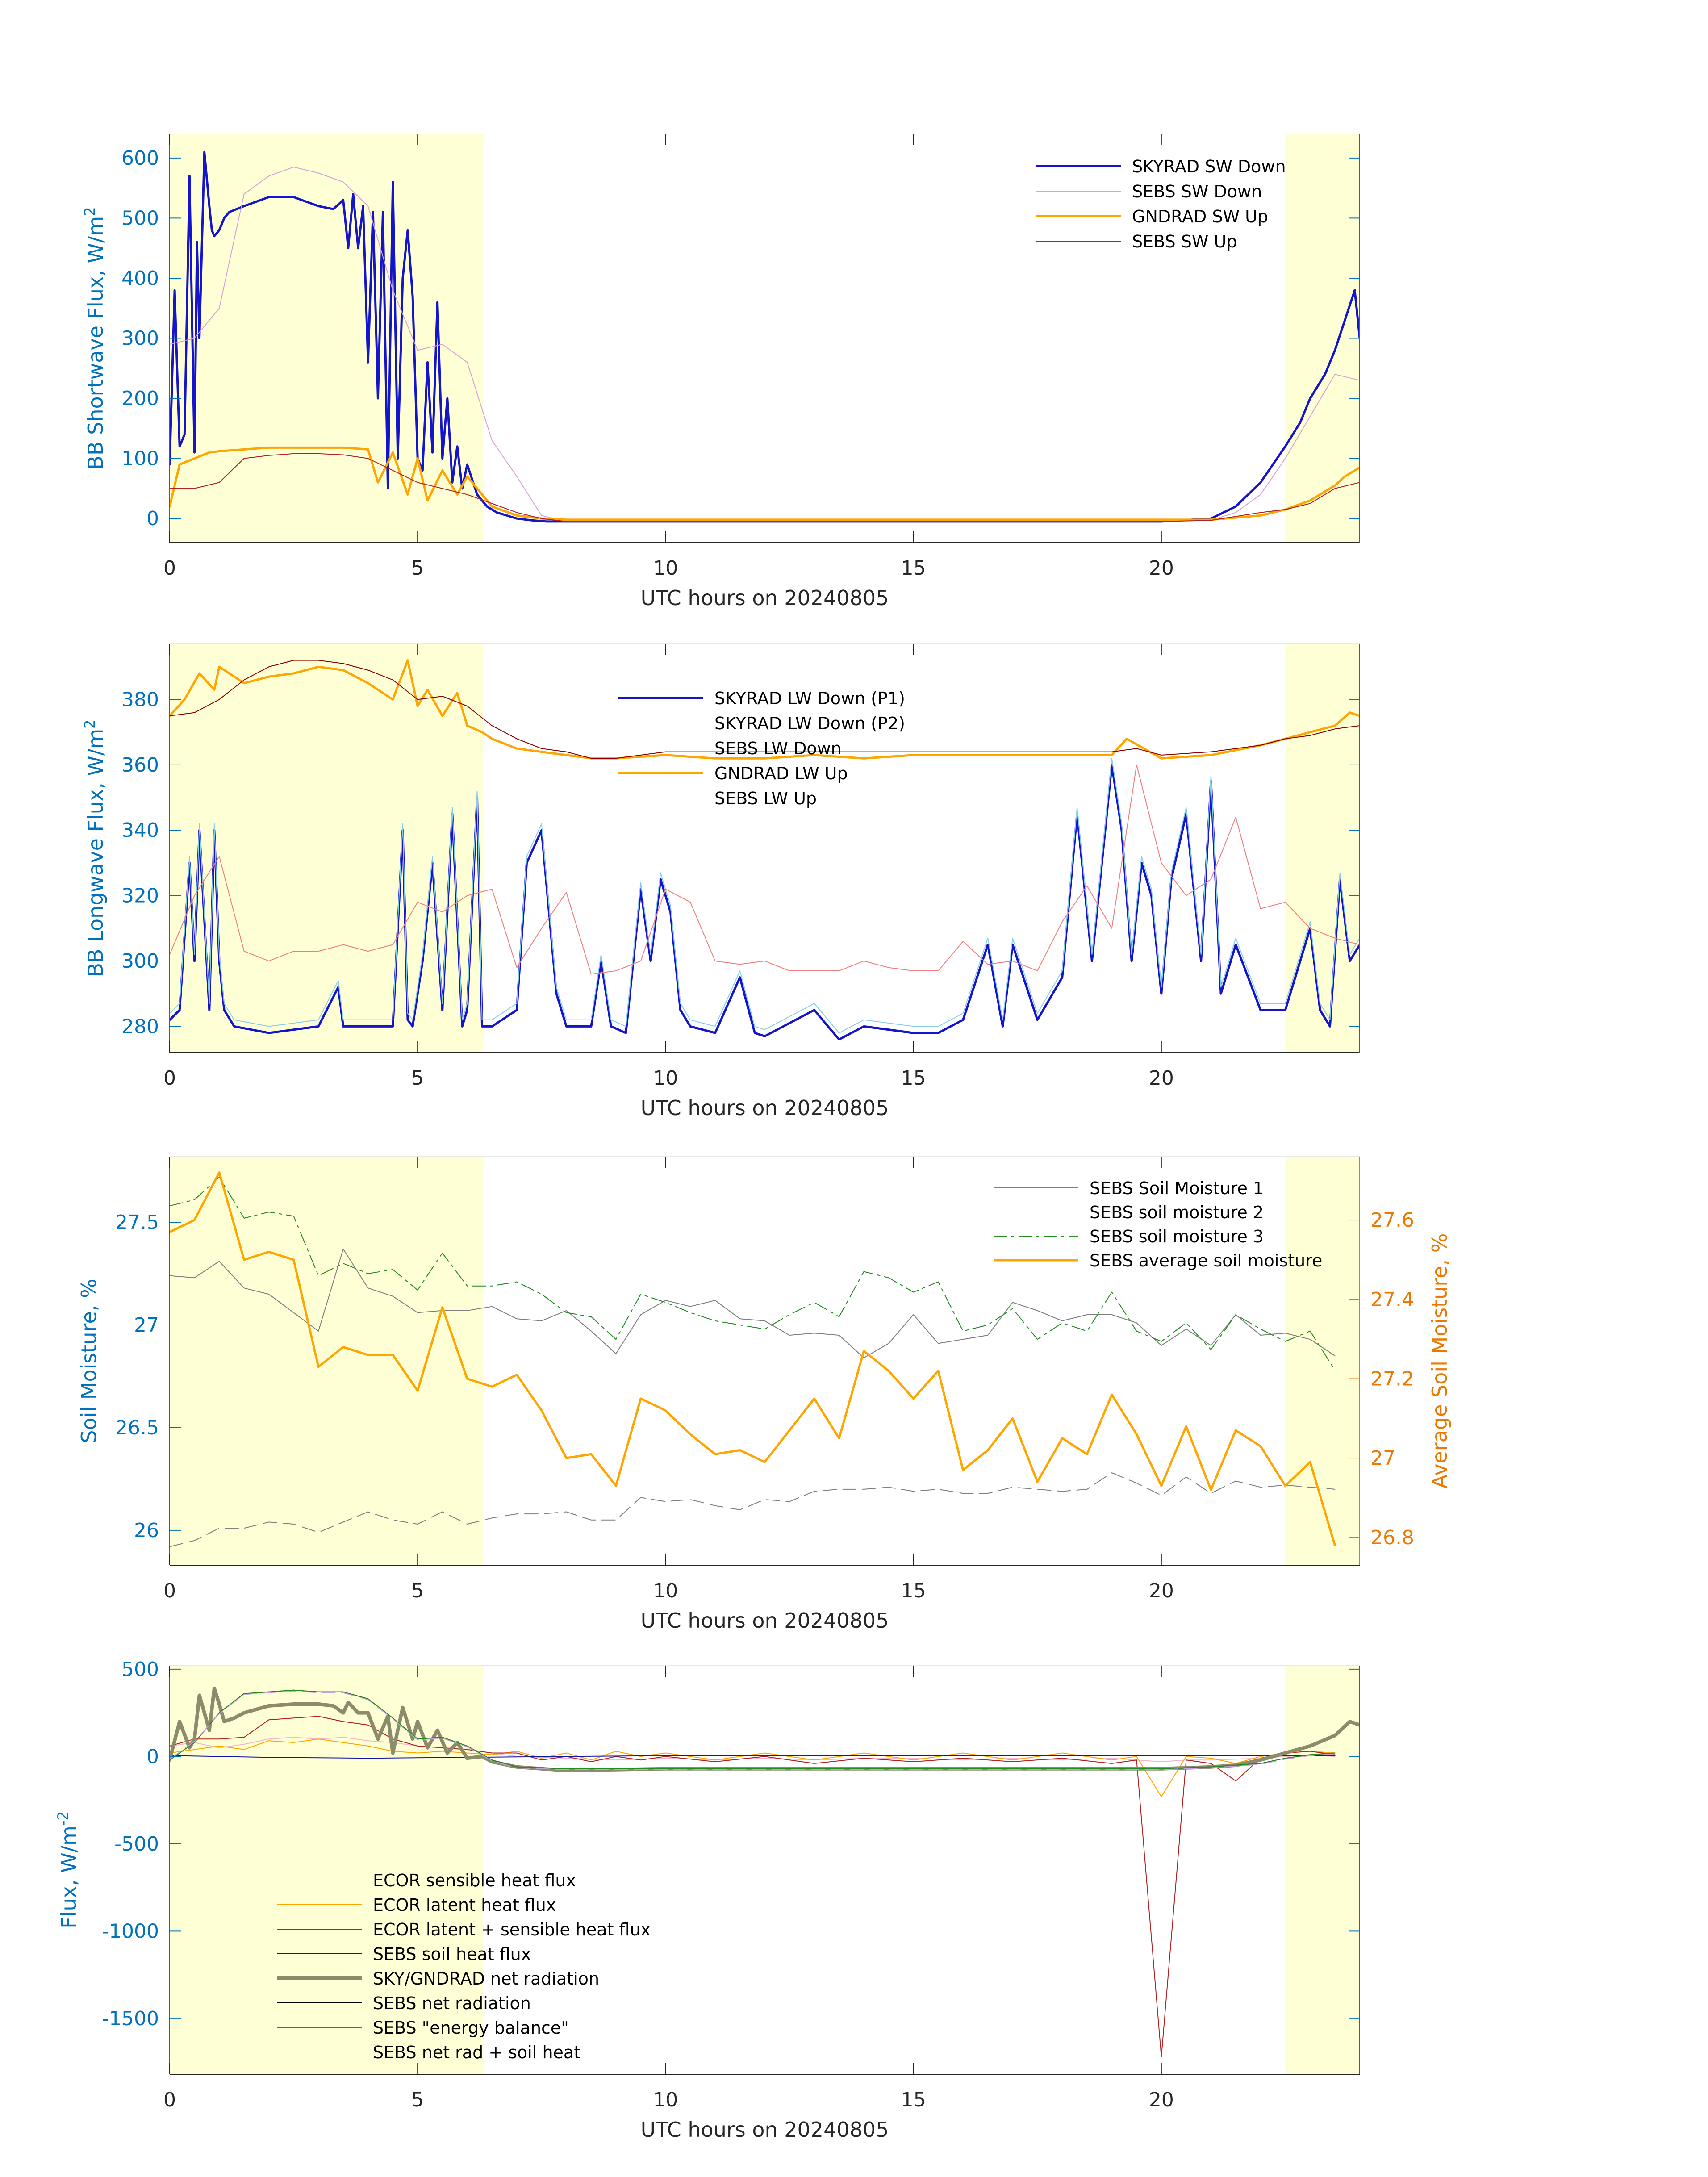  I want to click on legend-entry-8: SEBS net rad + soil heat, so click(476, 2052).